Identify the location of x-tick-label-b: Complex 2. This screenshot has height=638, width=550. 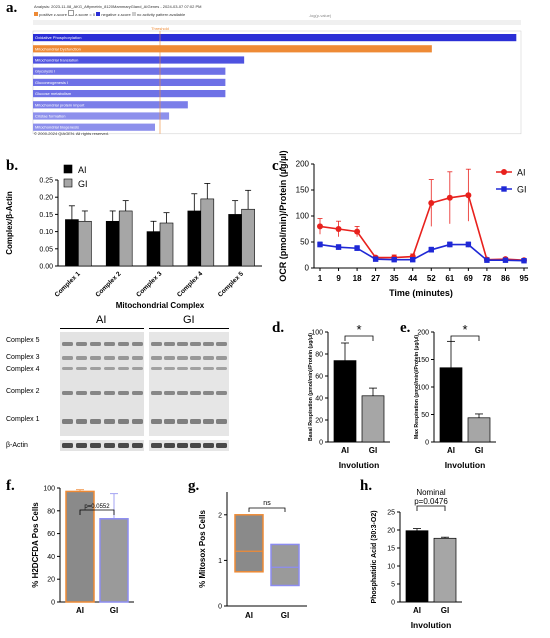
(108, 284).